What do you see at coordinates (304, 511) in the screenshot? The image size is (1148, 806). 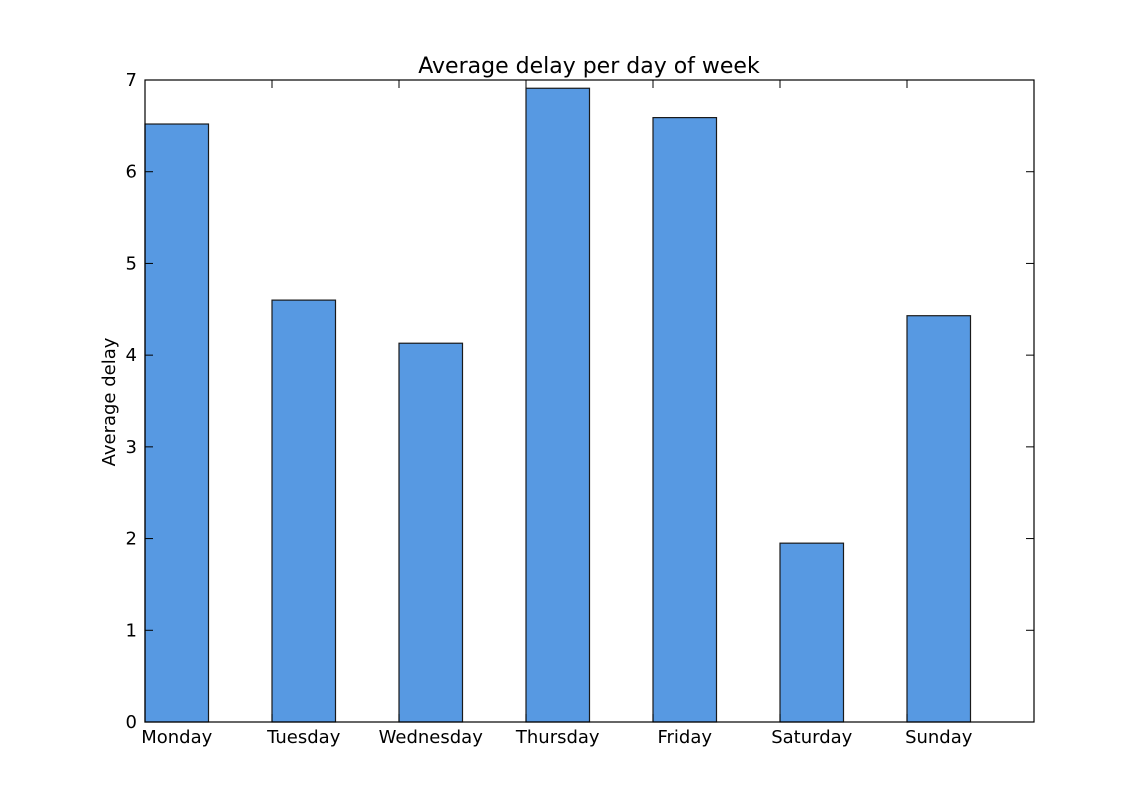 I see `bar-tuesday` at bounding box center [304, 511].